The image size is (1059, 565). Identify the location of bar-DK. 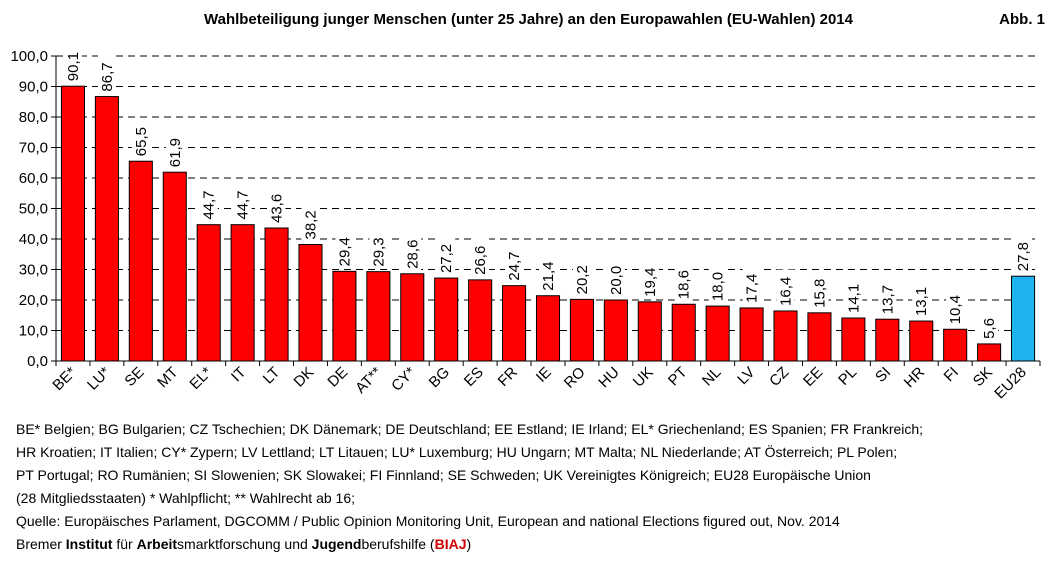
(310, 302).